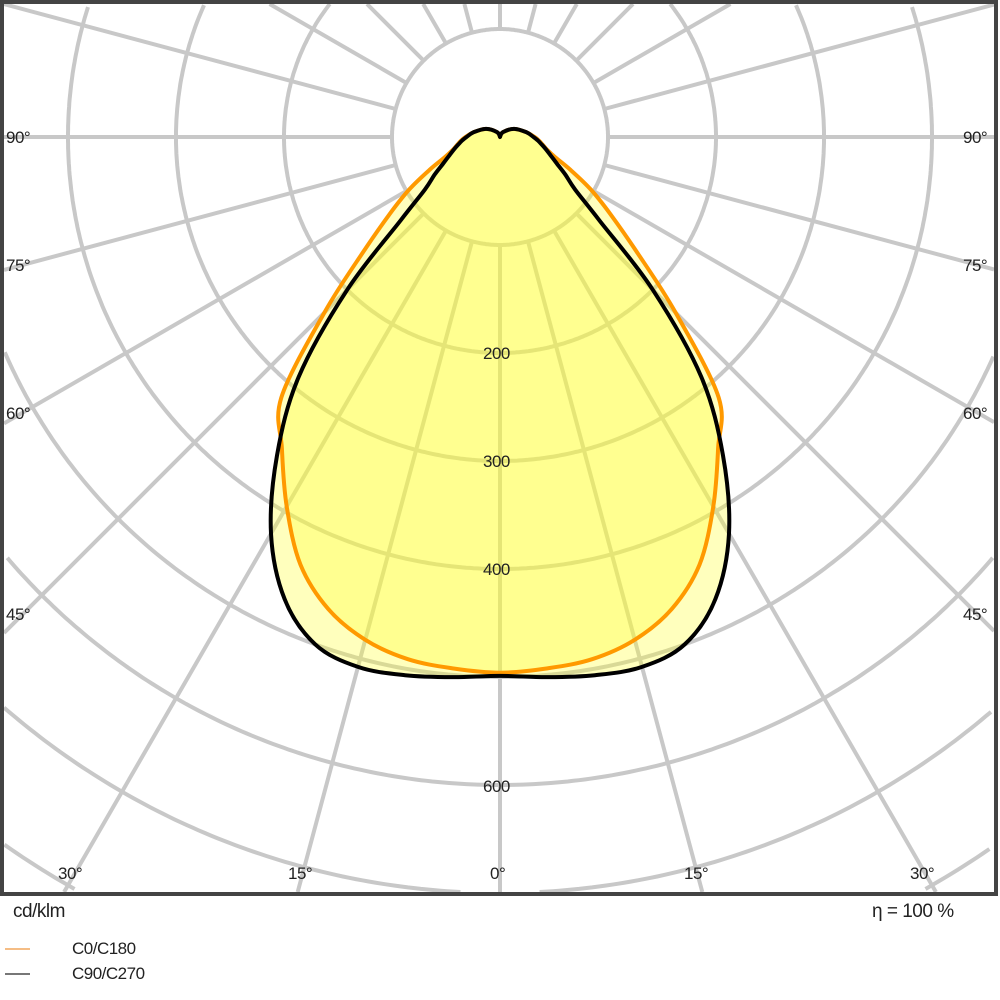  I want to click on legend-label-c0-c180: C0/C180, so click(104, 948).